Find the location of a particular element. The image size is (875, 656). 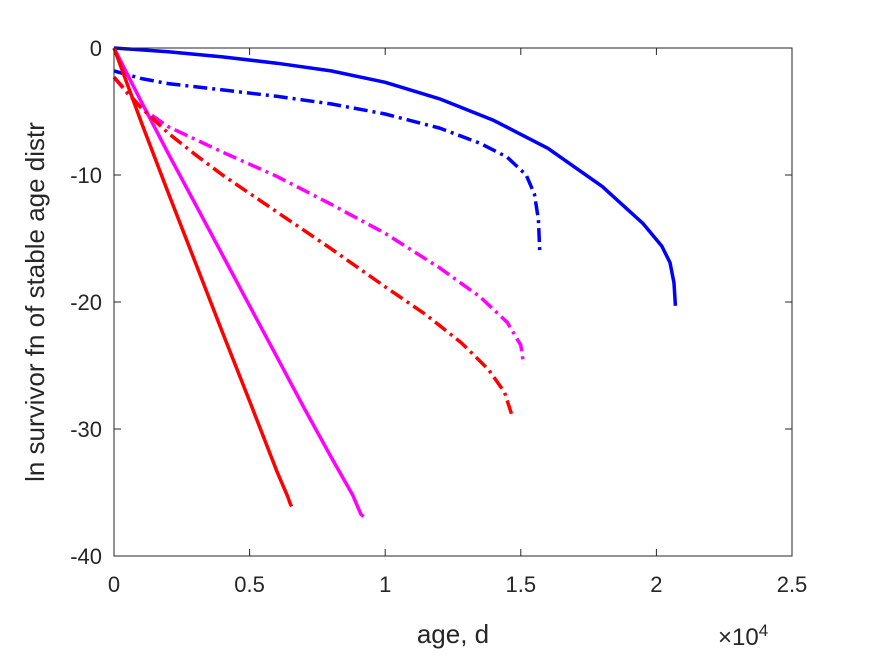

x-tick-label: 0 is located at coordinates (114, 584).